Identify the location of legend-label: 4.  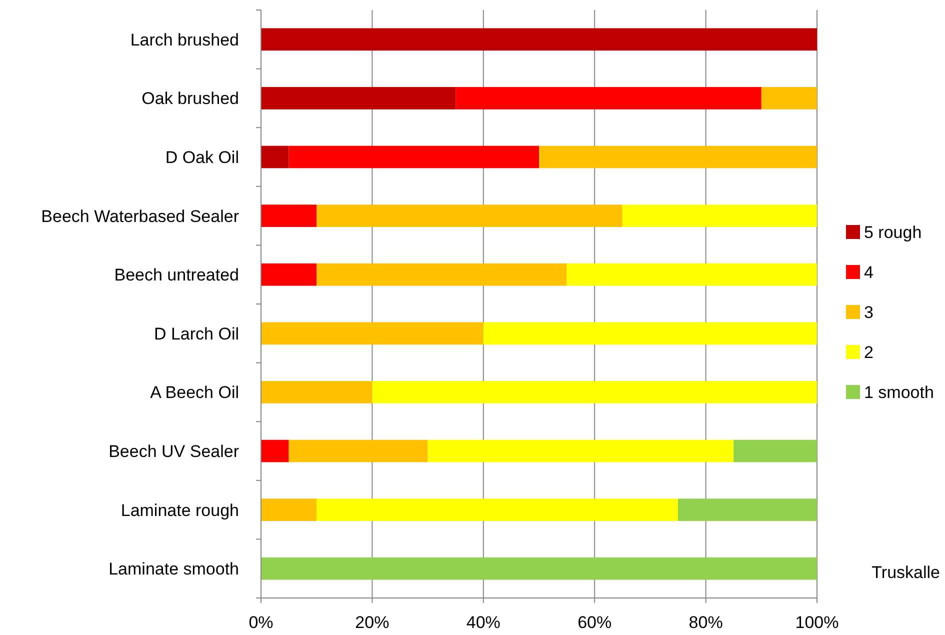
(869, 272).